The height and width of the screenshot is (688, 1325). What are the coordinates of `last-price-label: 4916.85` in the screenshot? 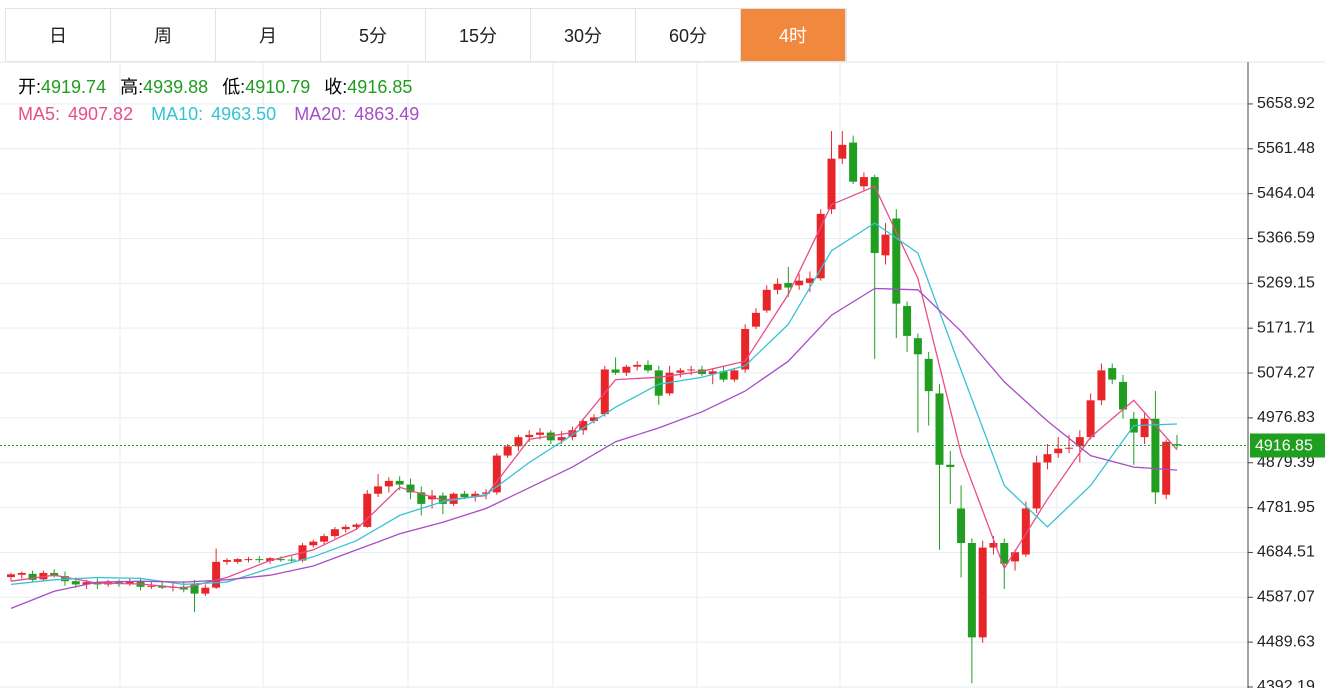 It's located at (1284, 446).